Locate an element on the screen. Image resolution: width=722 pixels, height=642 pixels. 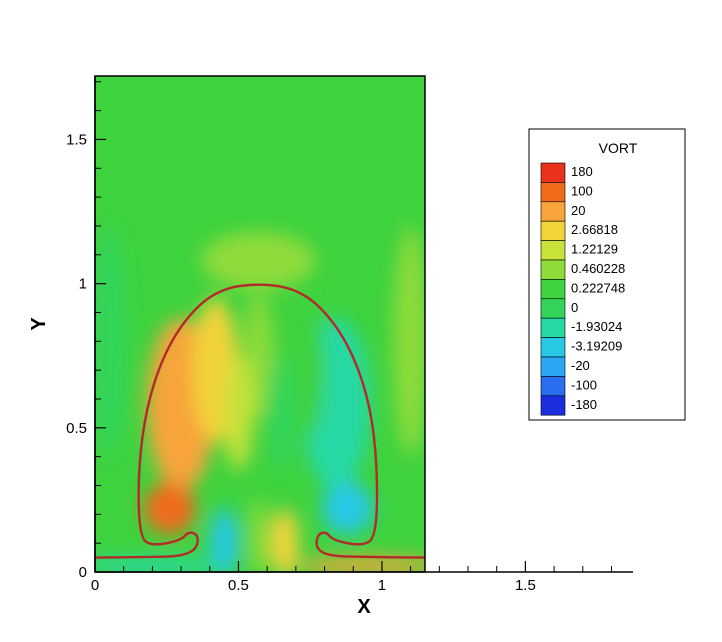
field-region-right-core is located at coordinates (281, 413).